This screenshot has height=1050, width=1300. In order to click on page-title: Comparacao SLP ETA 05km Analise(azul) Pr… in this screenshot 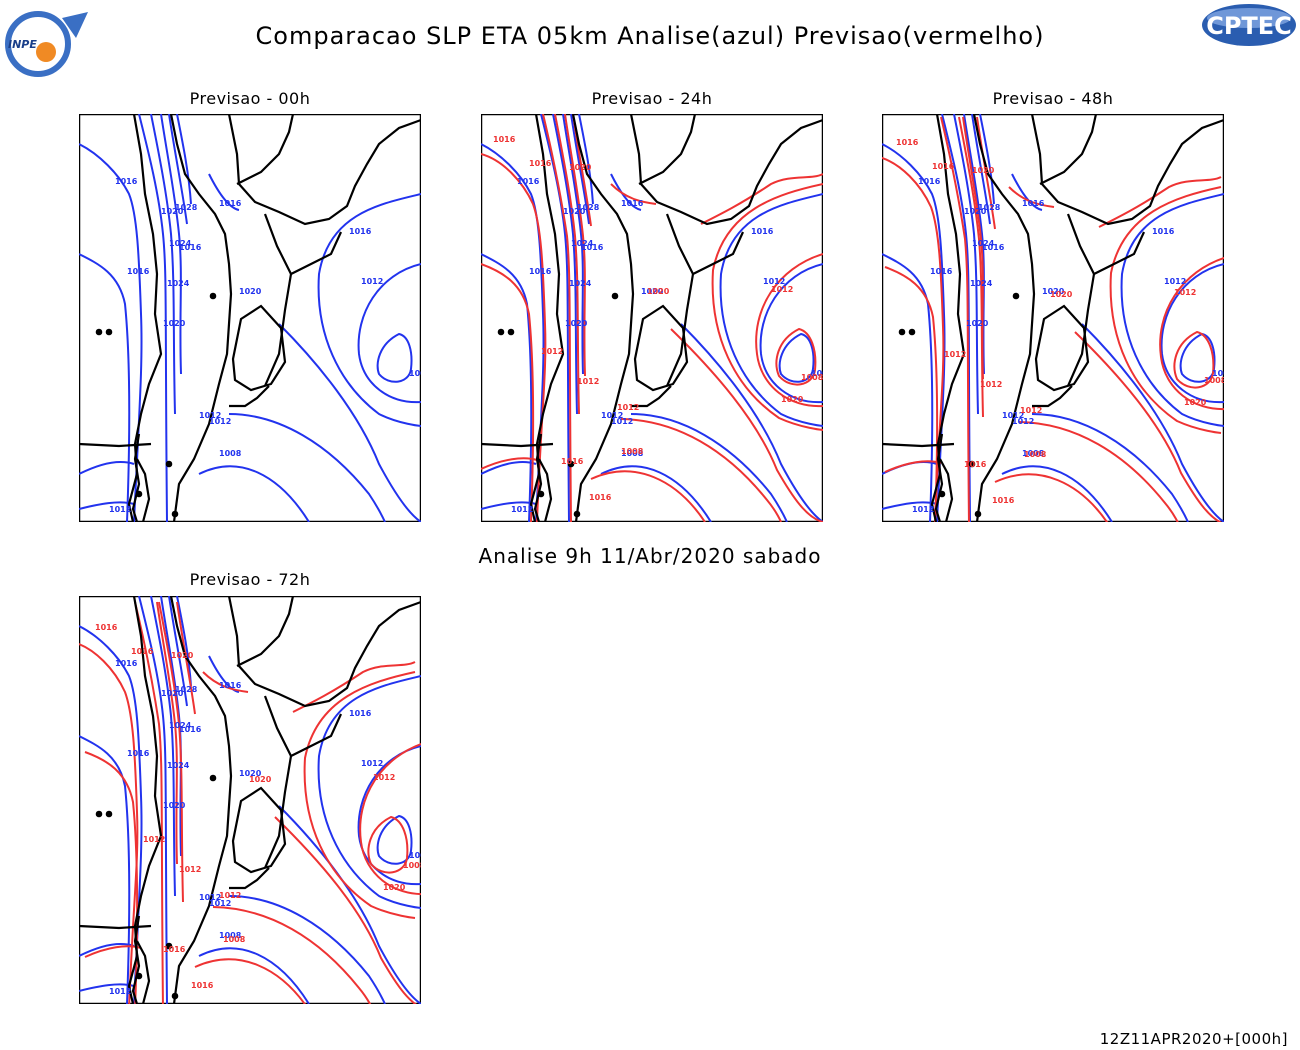, I will do `click(650, 36)`.